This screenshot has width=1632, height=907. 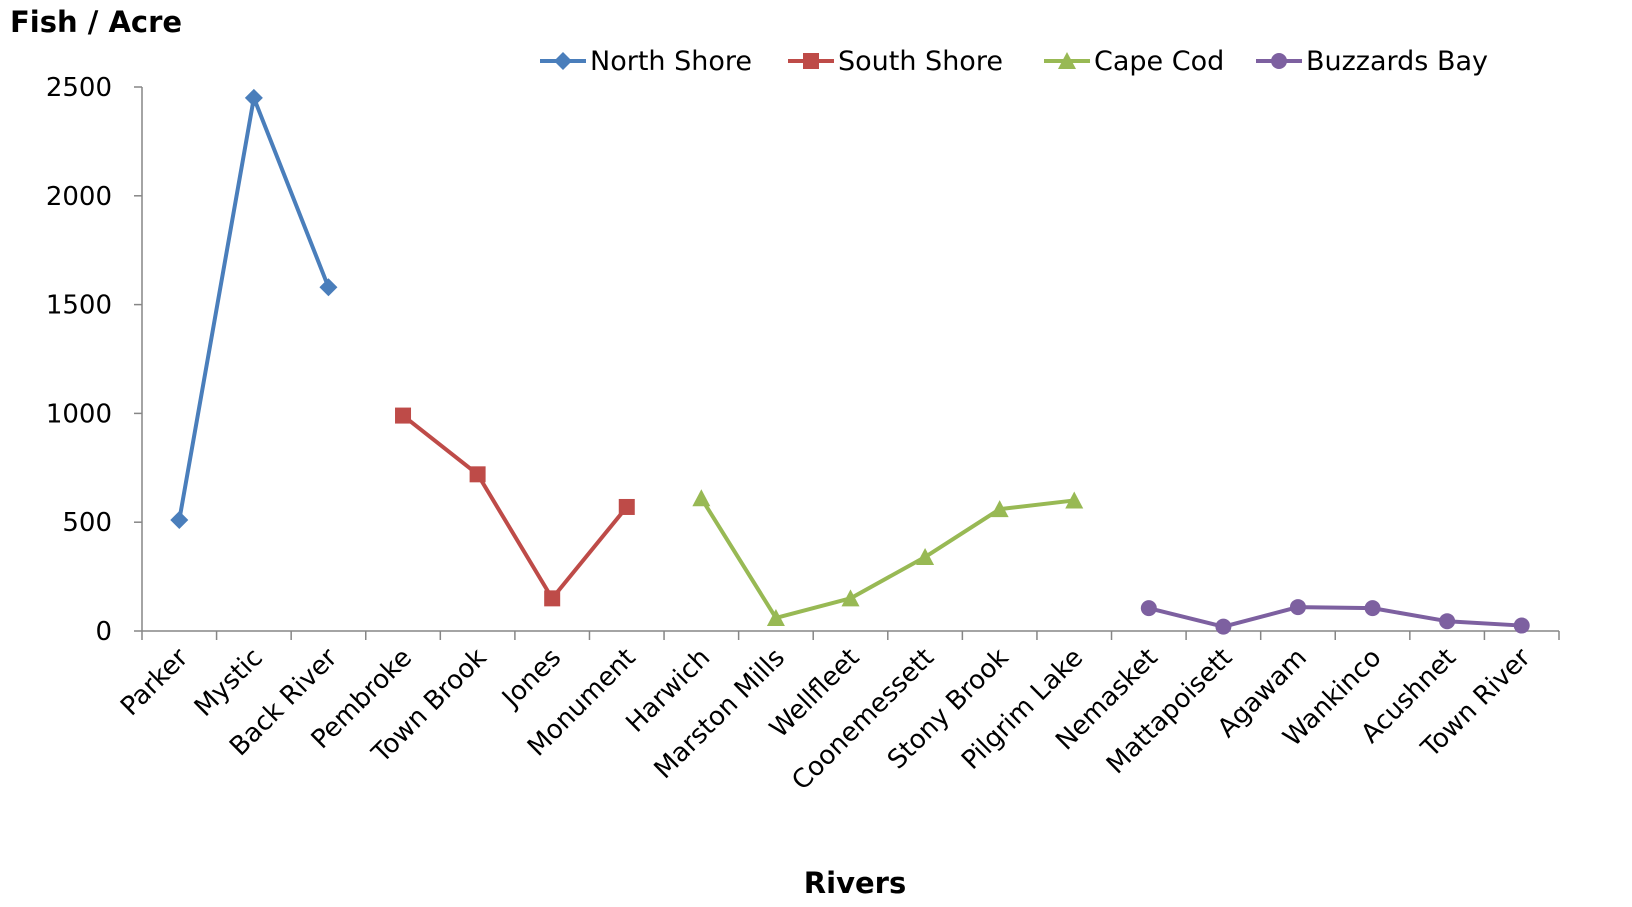 I want to click on legend-label-buzzards-bay: Buzzards Bay, so click(x=1397, y=61).